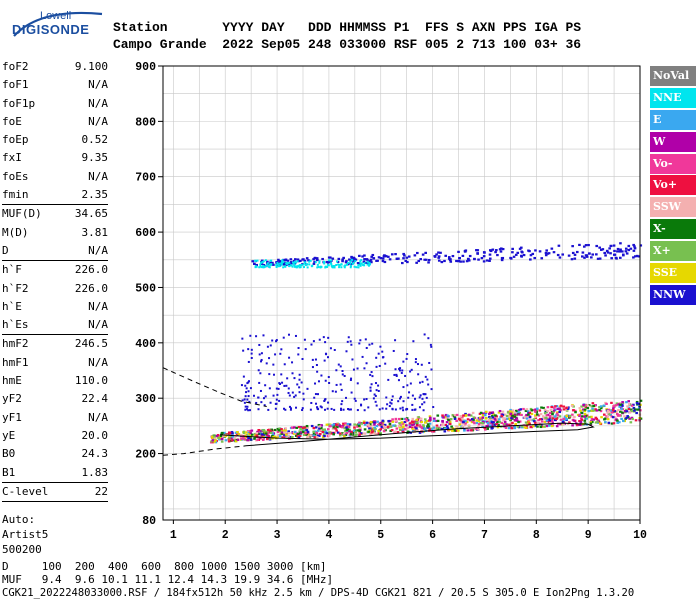  What do you see at coordinates (432, 535) in the screenshot?
I see `x-tick-label: 6` at bounding box center [432, 535].